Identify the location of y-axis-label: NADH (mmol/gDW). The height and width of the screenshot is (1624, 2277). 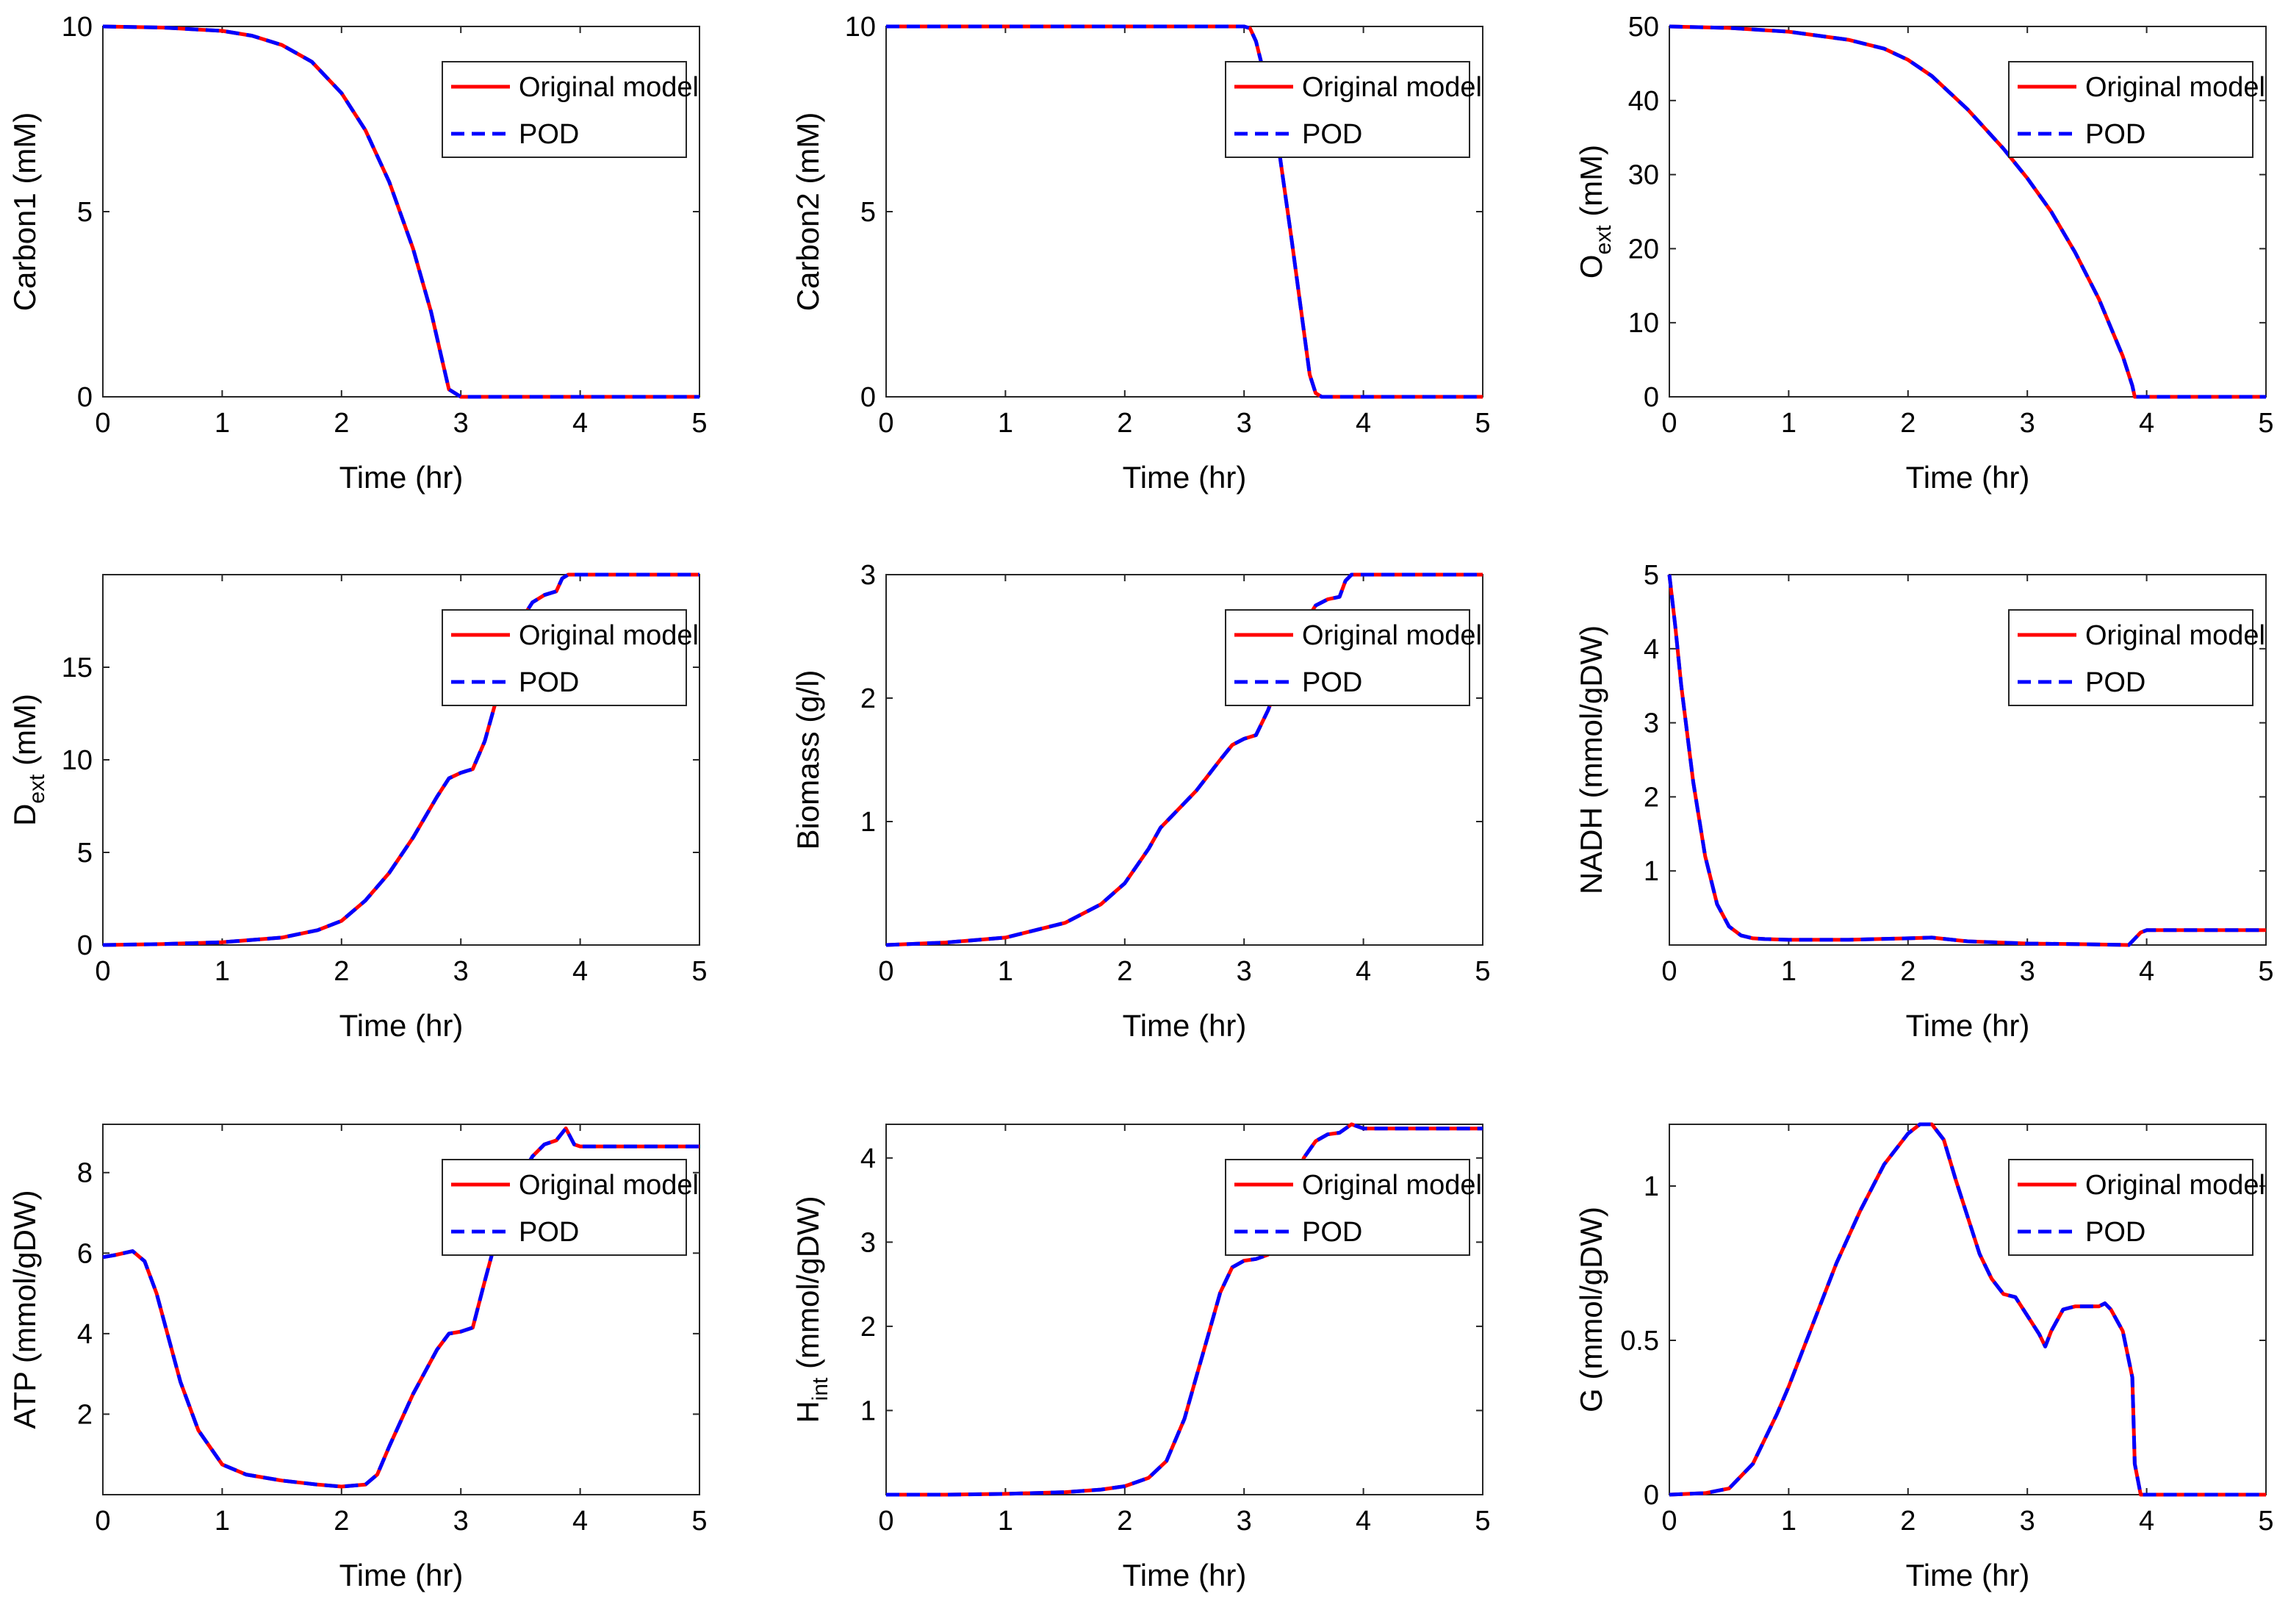
(1591, 759).